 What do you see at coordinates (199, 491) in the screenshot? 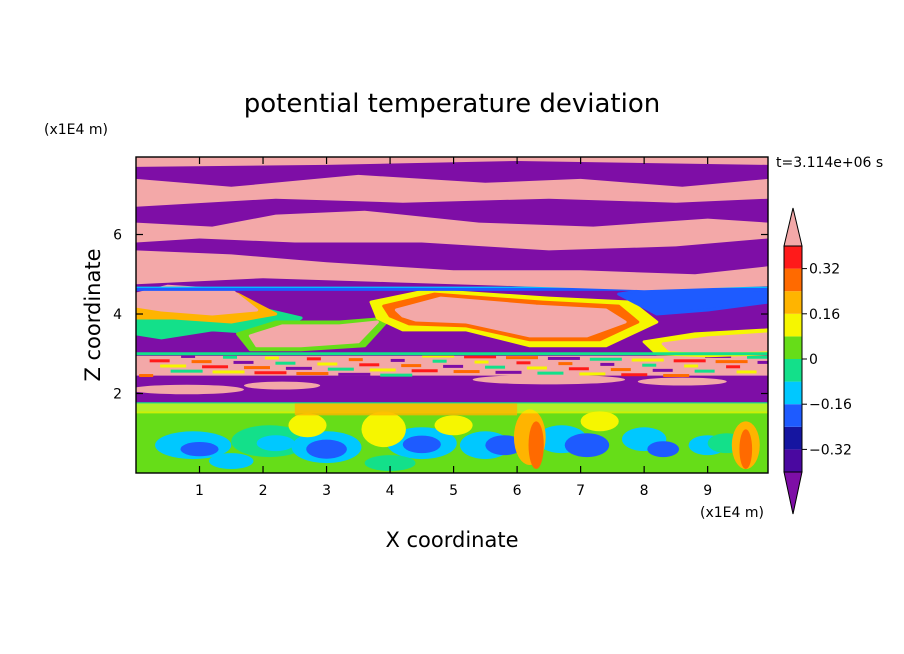
I see `x-tick-label: 1` at bounding box center [199, 491].